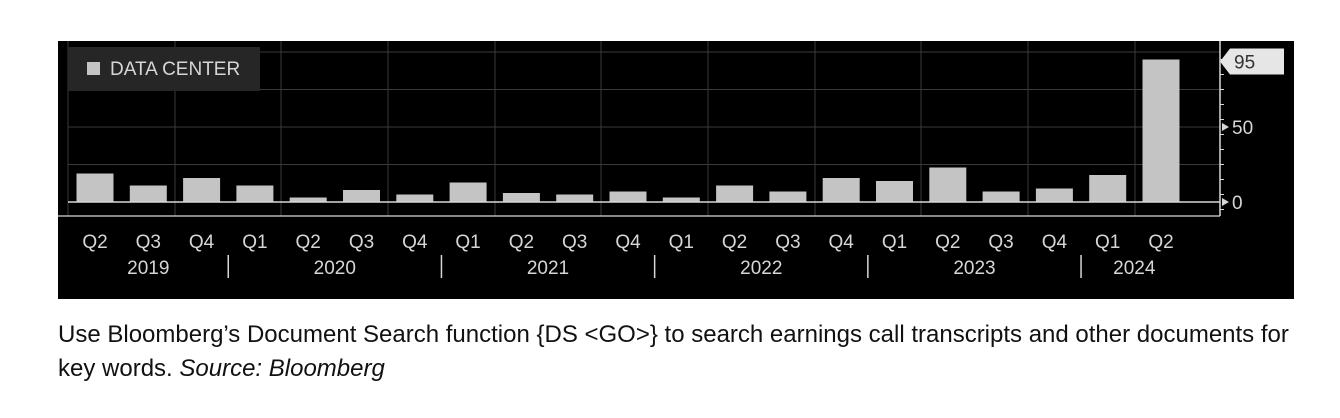  I want to click on year-label: 2020, so click(335, 268).